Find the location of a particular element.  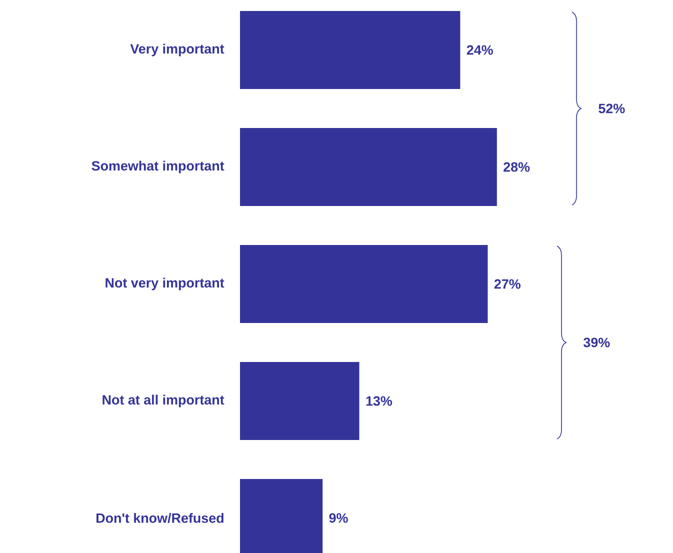

y-tick-label: Don't know/Refused is located at coordinates (160, 517).